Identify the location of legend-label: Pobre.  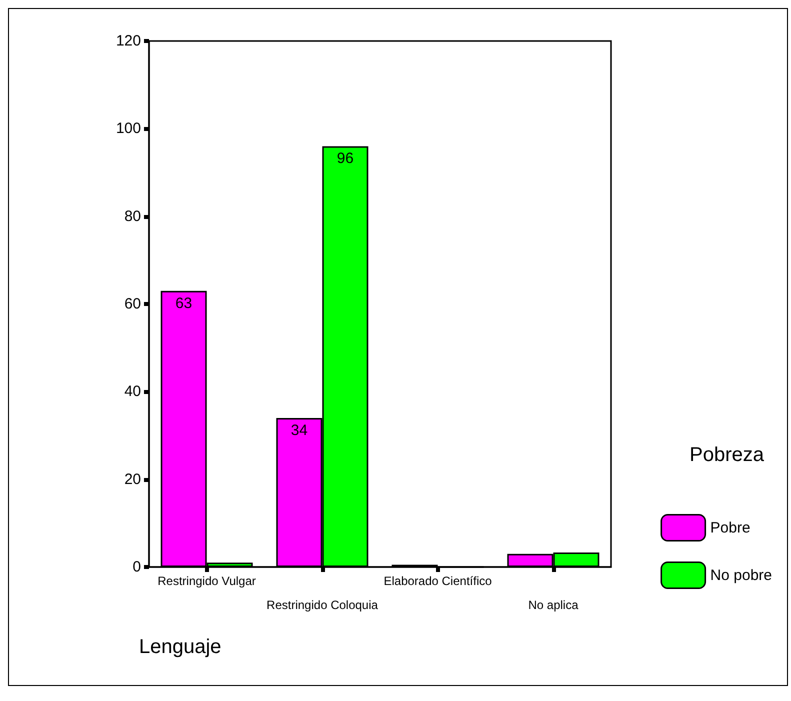
(730, 527).